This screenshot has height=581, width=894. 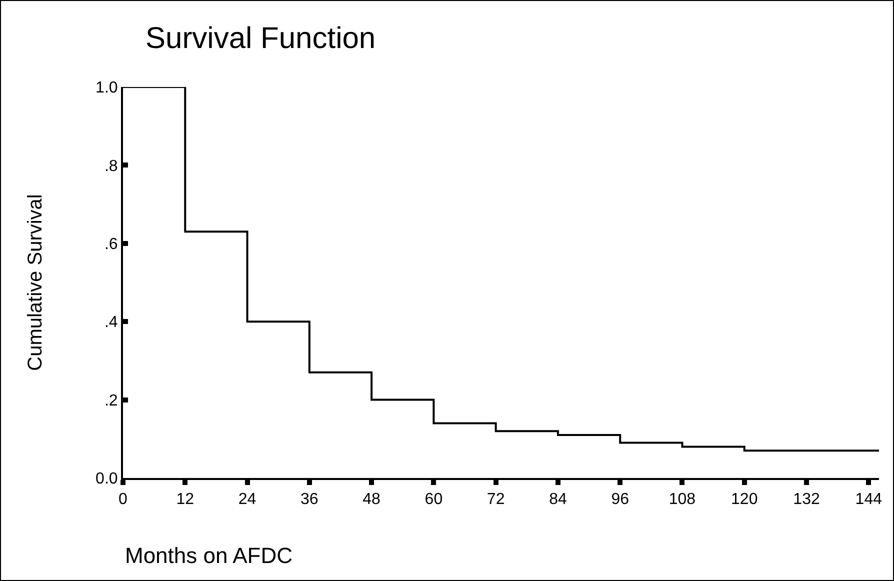 What do you see at coordinates (107, 88) in the screenshot?
I see `y-tick-label: 1.0` at bounding box center [107, 88].